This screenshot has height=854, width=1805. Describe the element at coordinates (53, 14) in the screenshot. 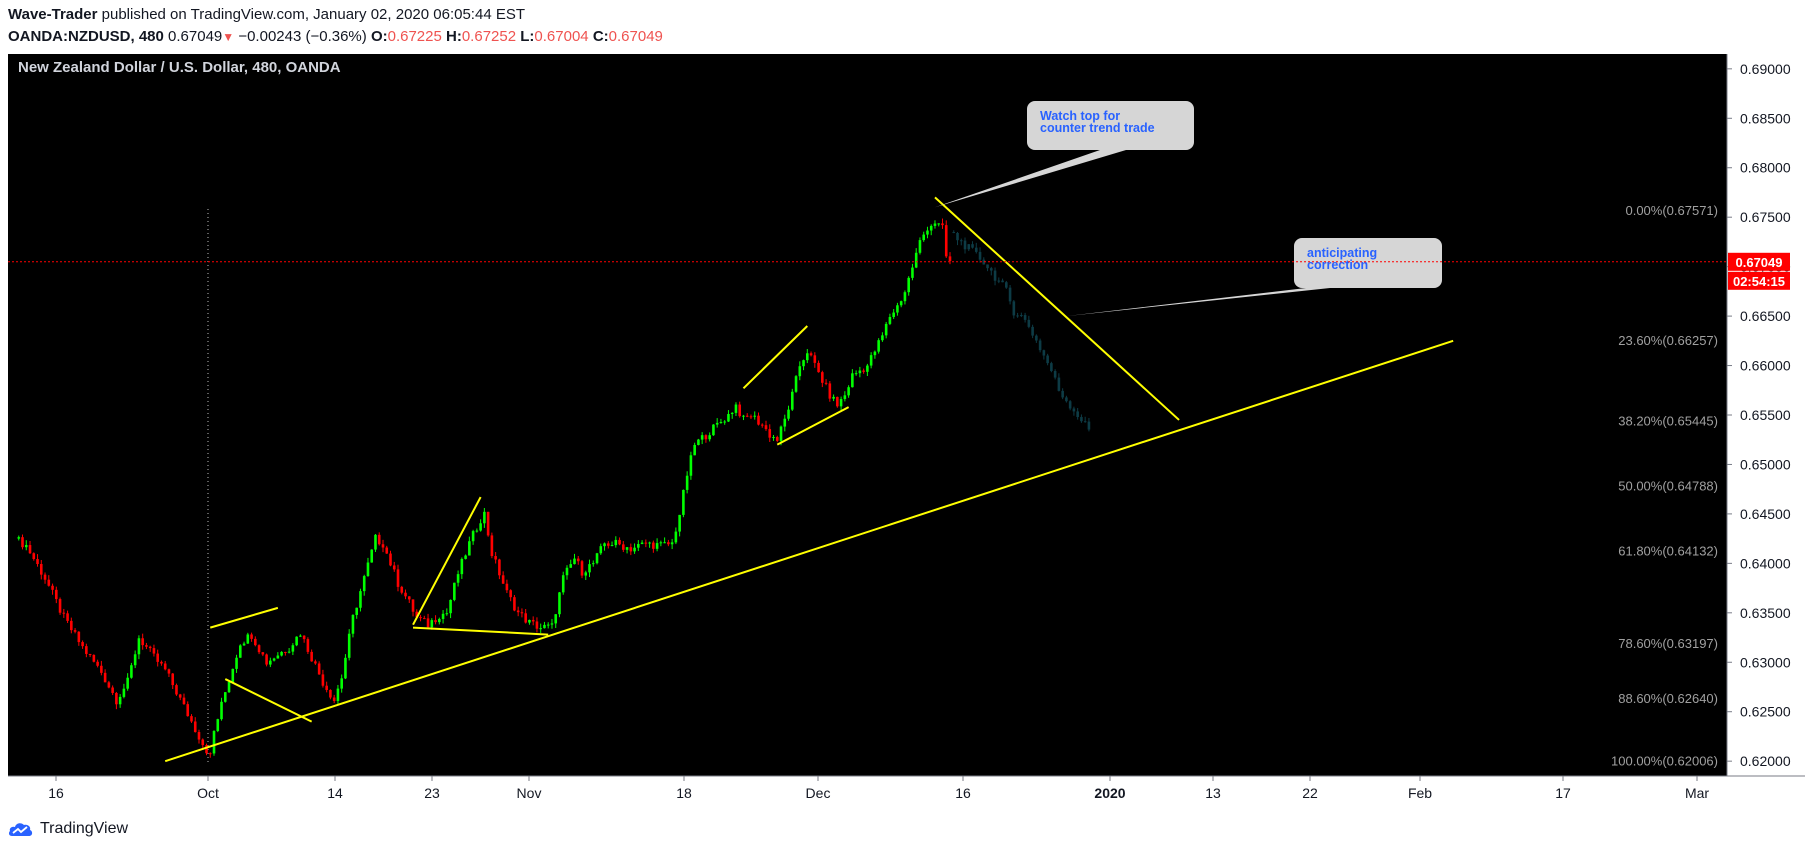

I see `author-name: Wave-Trader` at that location.